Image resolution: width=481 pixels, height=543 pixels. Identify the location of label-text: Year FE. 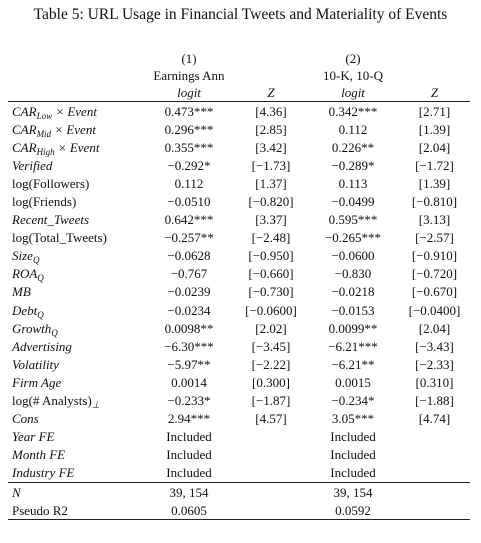
(33, 437).